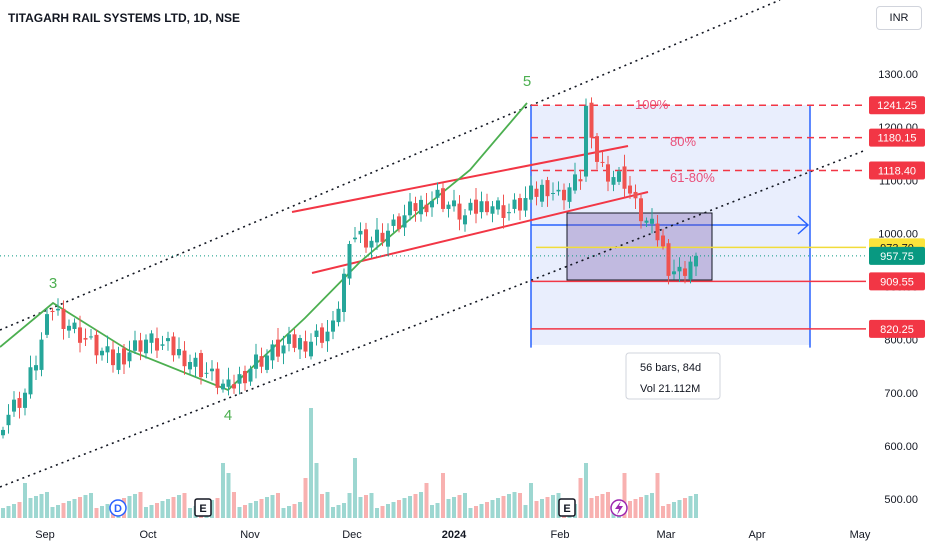 This screenshot has width=932, height=550. Describe the element at coordinates (899, 18) in the screenshot. I see `currency-selector: INR` at that location.